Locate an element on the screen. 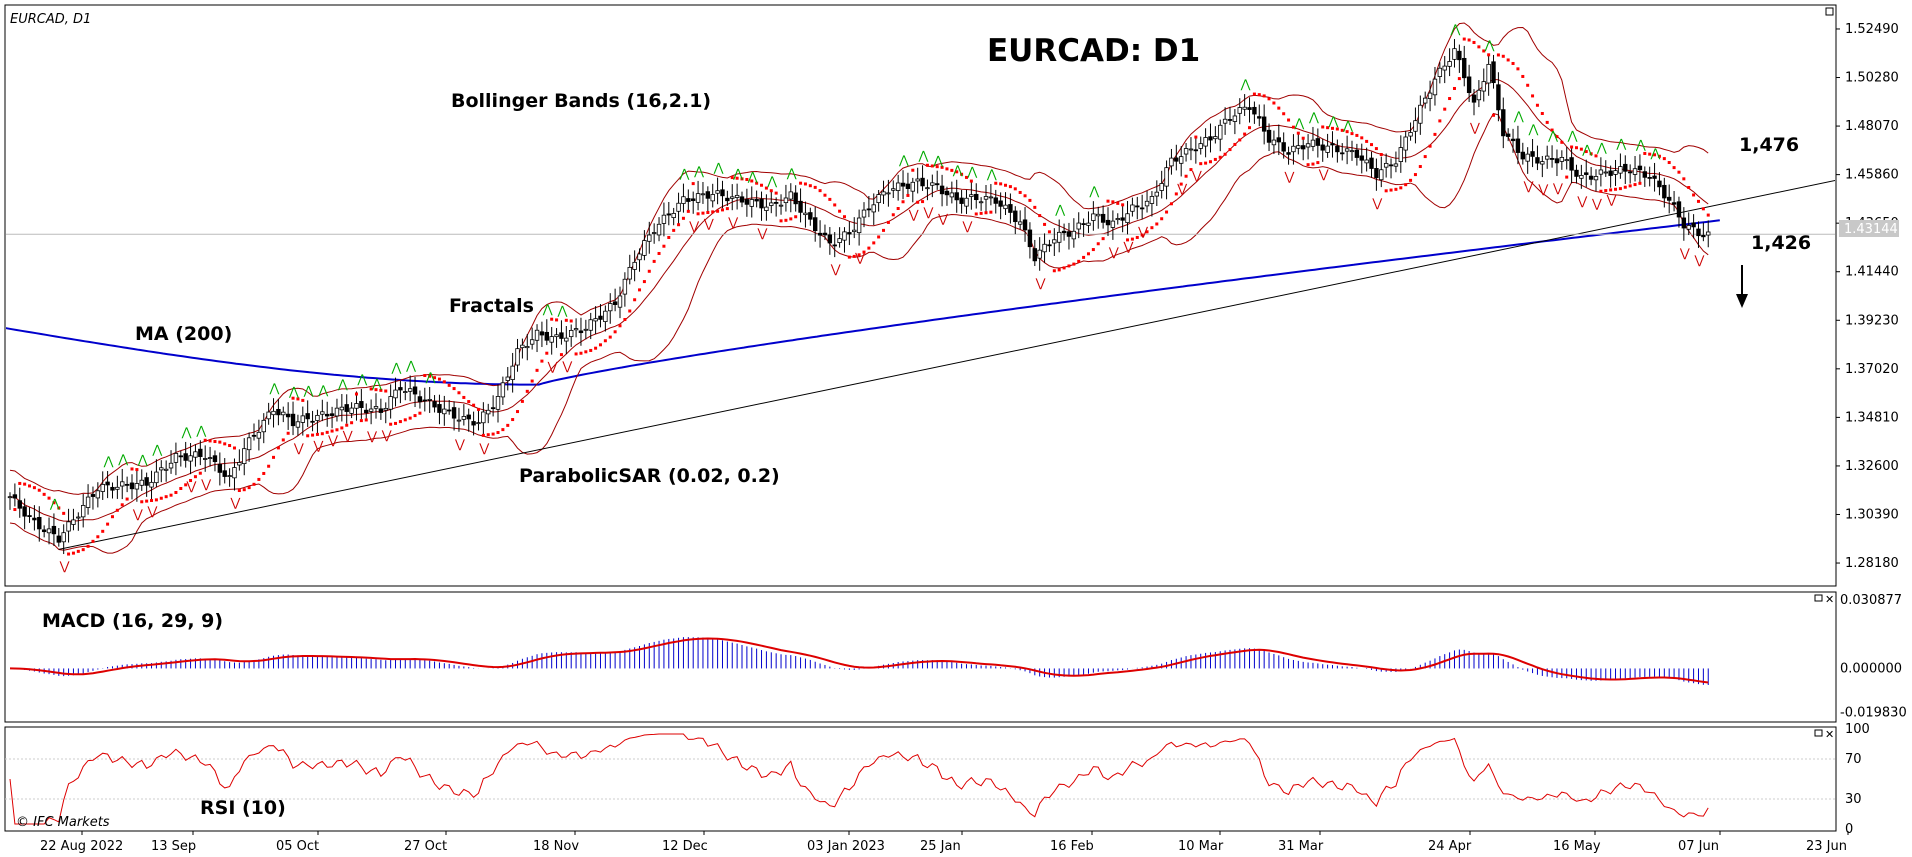 Image resolution: width=1912 pixels, height=857 pixels. rsi-restore-icon is located at coordinates (1818, 733).